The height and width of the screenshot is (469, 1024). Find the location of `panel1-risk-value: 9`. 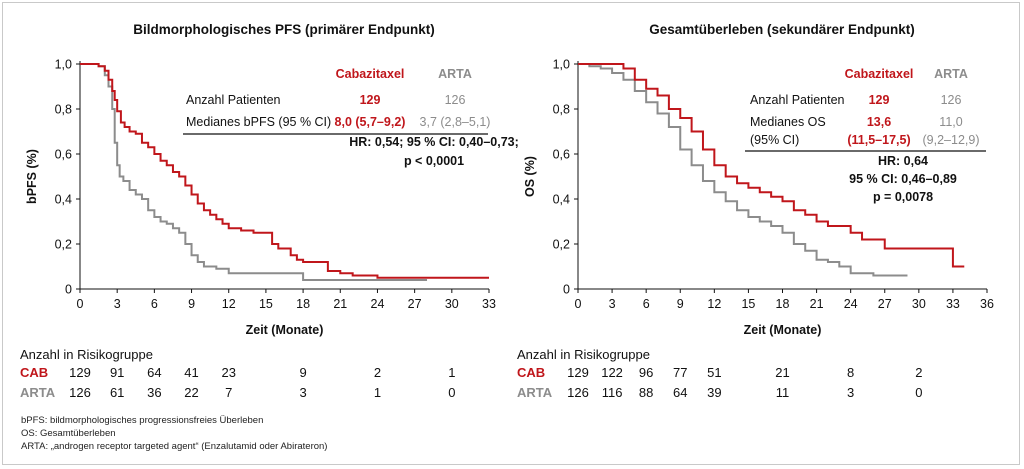

panel1-risk-value: 9 is located at coordinates (302, 372).